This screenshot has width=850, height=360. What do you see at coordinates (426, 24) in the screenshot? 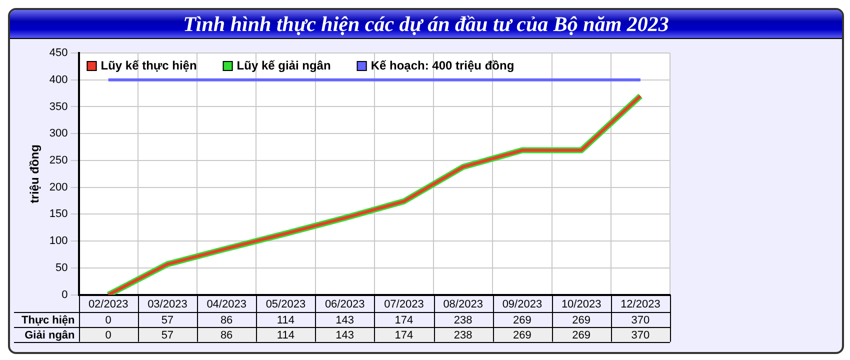
I see `chart-title: Tình hình thực hiện các dự án đầu tư của Bộ năm 2023` at bounding box center [426, 24].